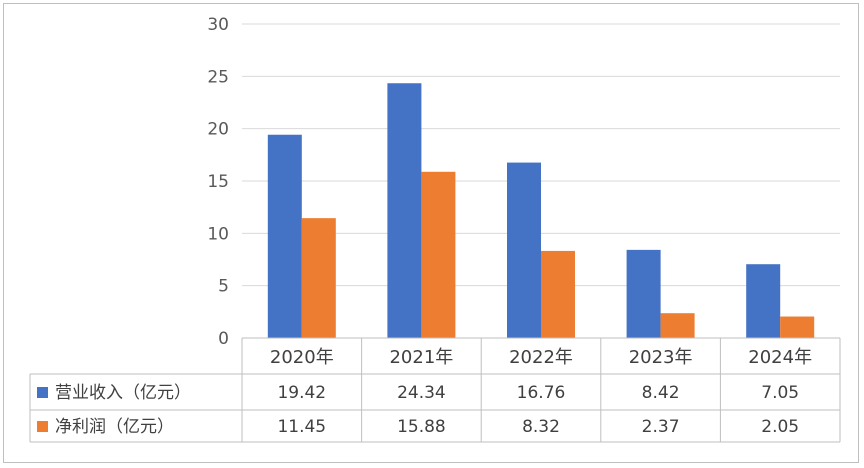 This screenshot has height=468, width=864. What do you see at coordinates (223, 339) in the screenshot?
I see `y-tick-label: 0` at bounding box center [223, 339].